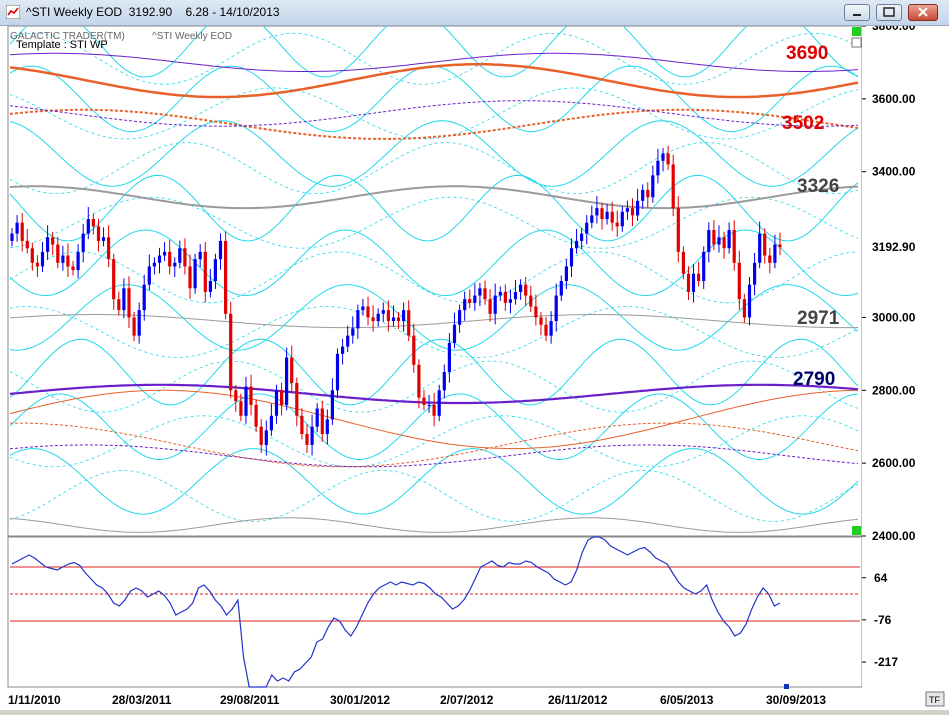  What do you see at coordinates (856, 31) in the screenshot?
I see `top-marker` at bounding box center [856, 31].